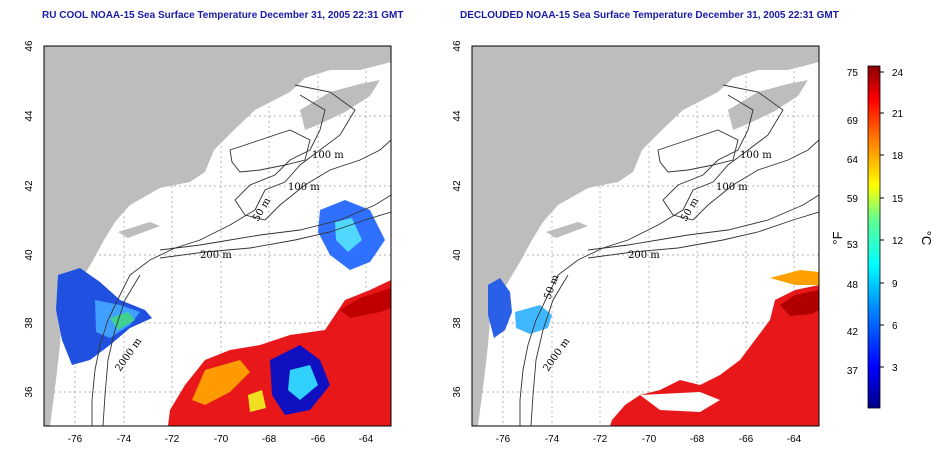  What do you see at coordinates (567, 230) in the screenshot?
I see `right-long-island` at bounding box center [567, 230].